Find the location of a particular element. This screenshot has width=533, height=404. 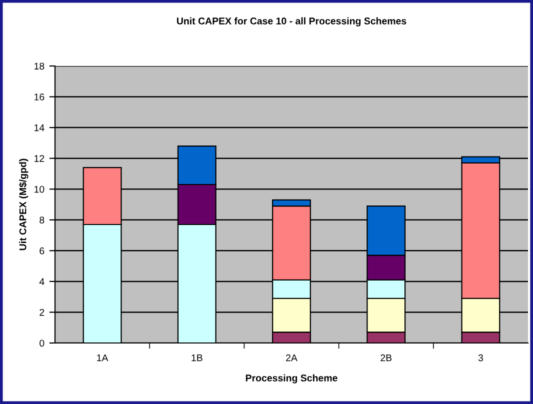

y-tick-label: 0 is located at coordinates (42, 343).